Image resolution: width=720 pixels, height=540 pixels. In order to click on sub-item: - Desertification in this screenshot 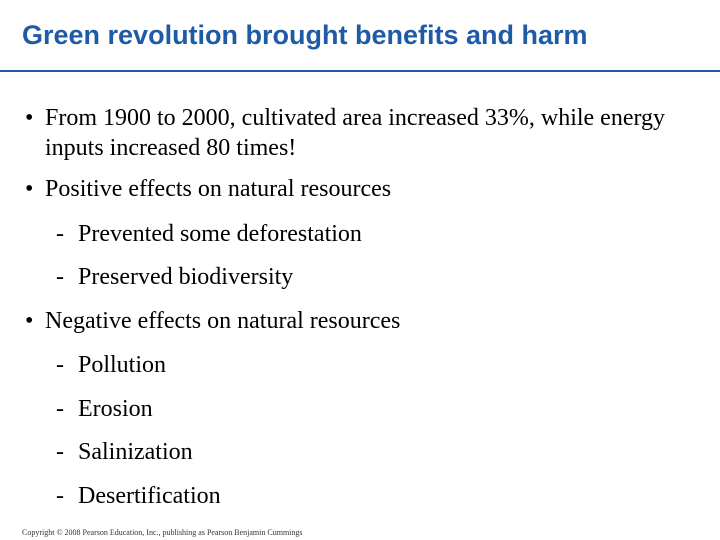, I will do `click(138, 496)`.